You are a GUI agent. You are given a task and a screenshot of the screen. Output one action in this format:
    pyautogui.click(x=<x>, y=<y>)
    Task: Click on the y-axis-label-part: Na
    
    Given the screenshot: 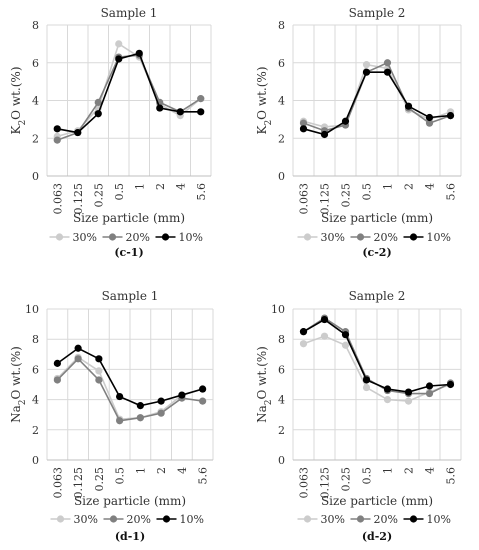 What is the action you would take?
    pyautogui.click(x=262, y=414)
    